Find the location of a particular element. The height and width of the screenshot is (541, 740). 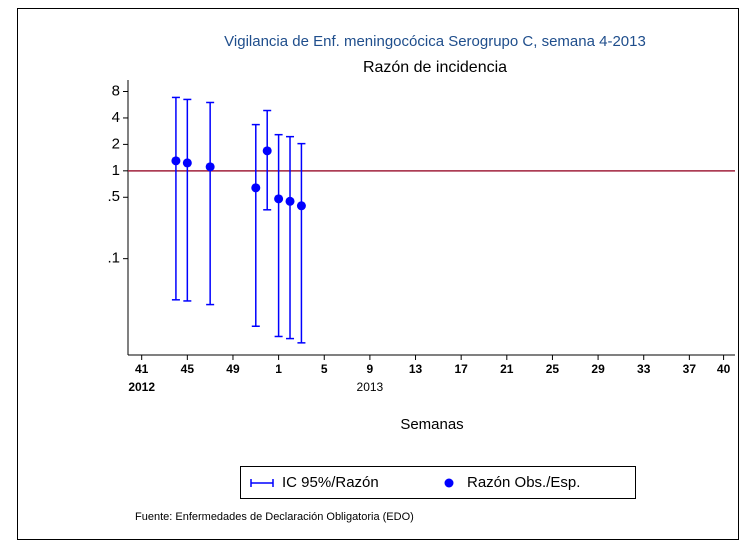

year-label: 2012 is located at coordinates (141, 387).